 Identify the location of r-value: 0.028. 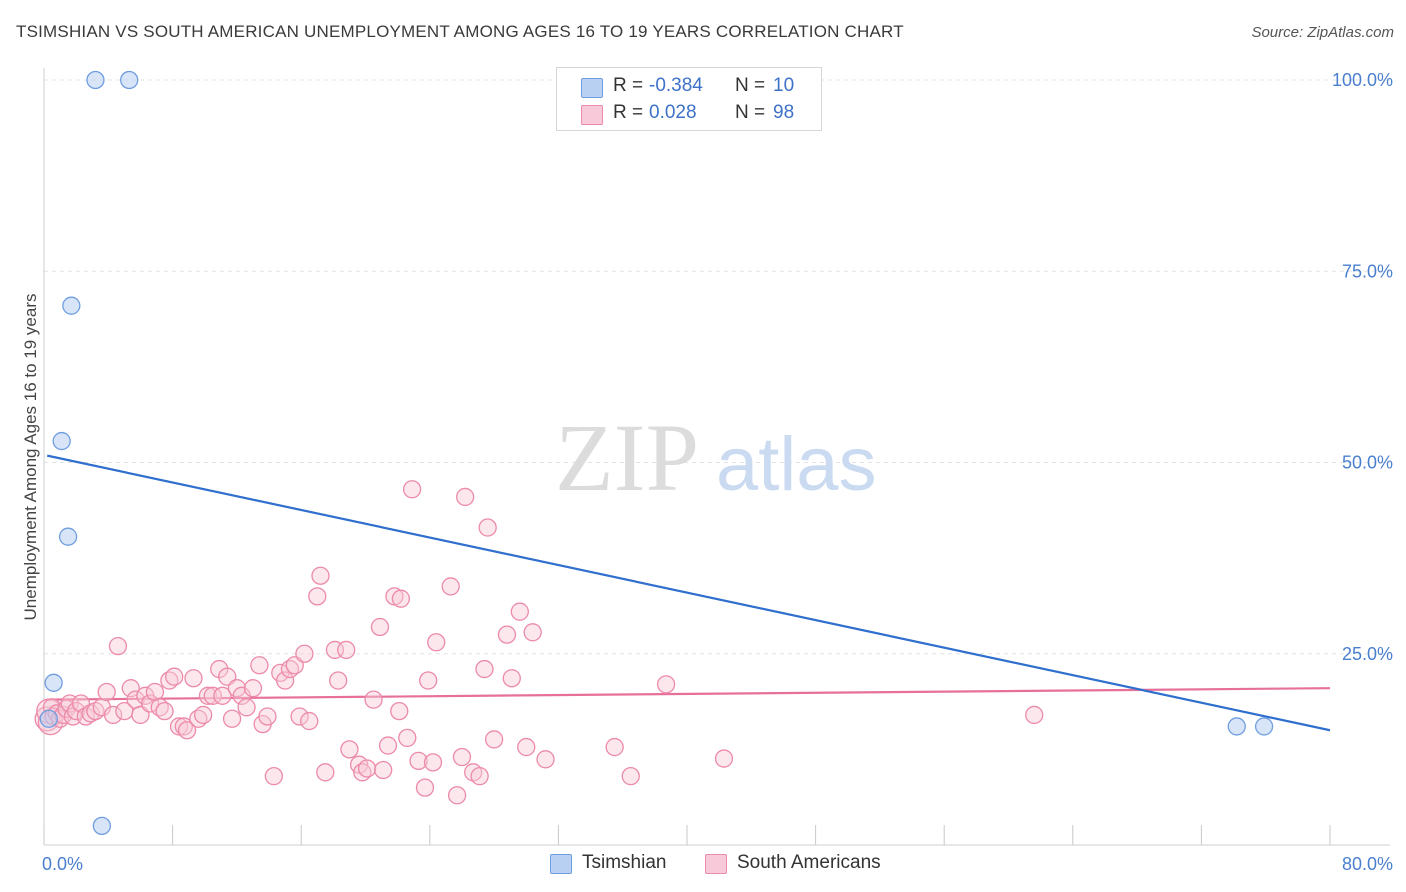
(673, 112).